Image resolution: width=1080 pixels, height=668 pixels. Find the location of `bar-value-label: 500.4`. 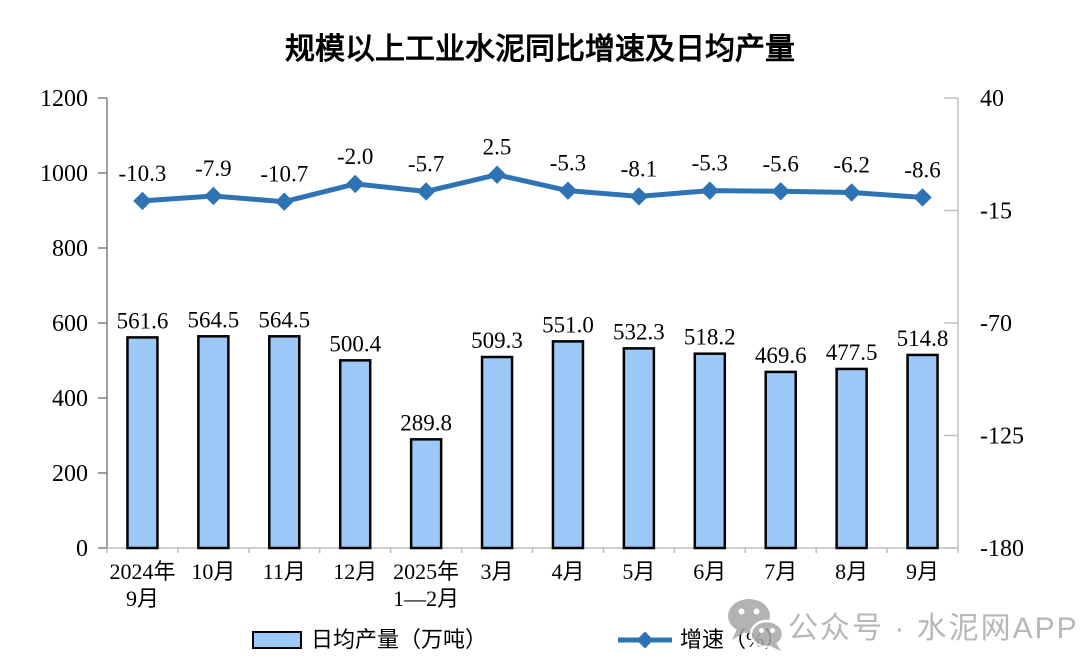

bar-value-label: 500.4 is located at coordinates (355, 343).